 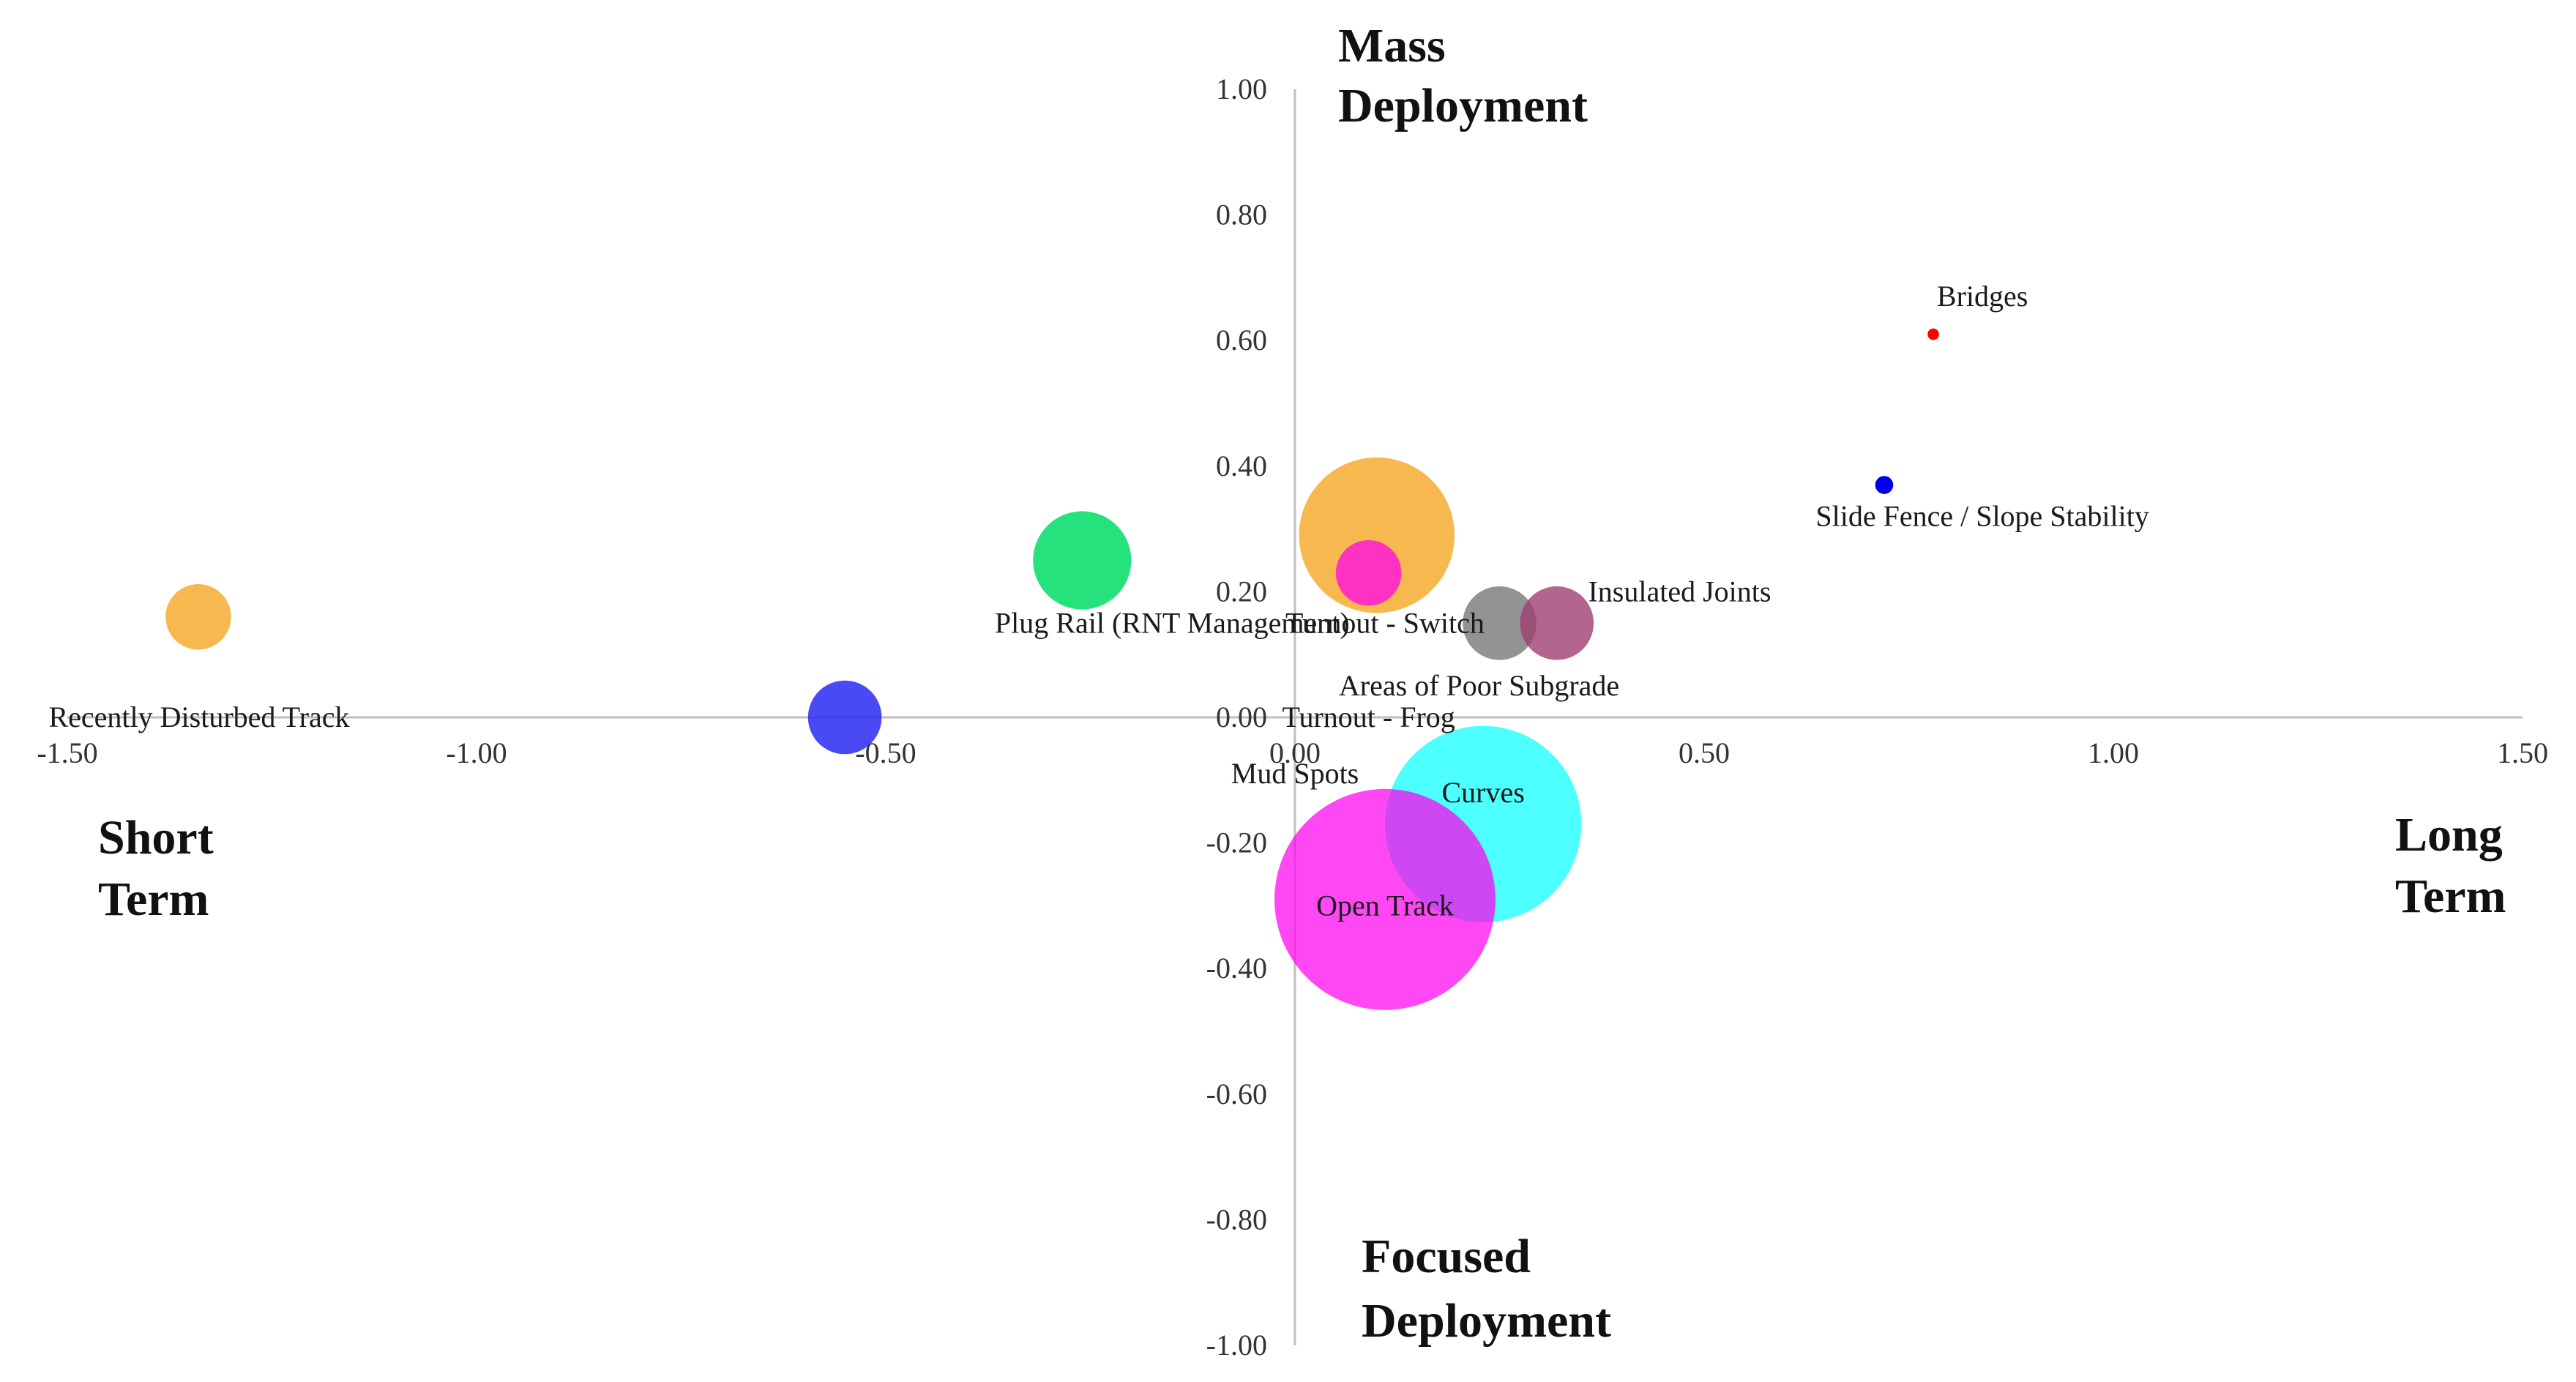 I want to click on x-tick-label: 0.50, so click(x=1704, y=752).